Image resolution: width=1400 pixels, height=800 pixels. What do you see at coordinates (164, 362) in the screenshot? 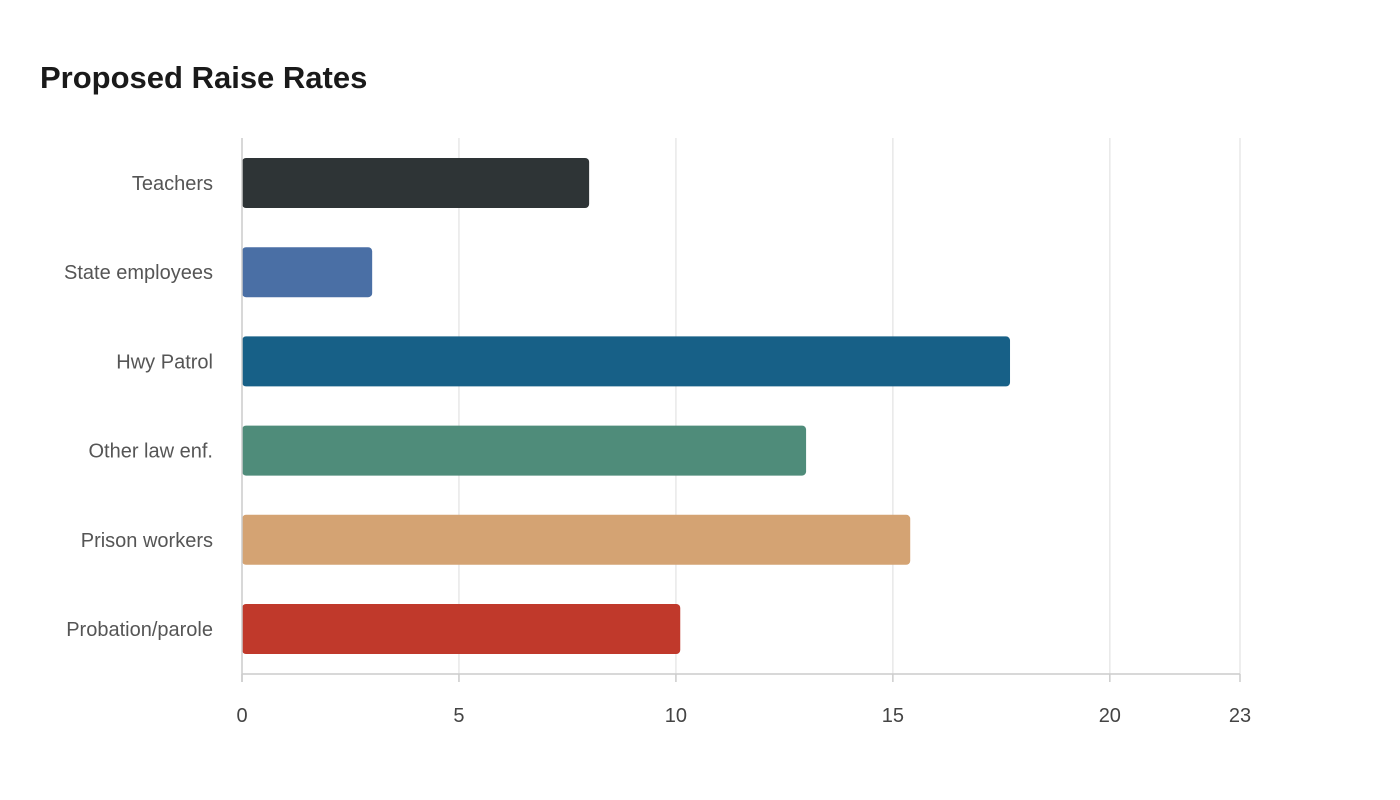
I see `category-label: Hwy Patrol` at bounding box center [164, 362].